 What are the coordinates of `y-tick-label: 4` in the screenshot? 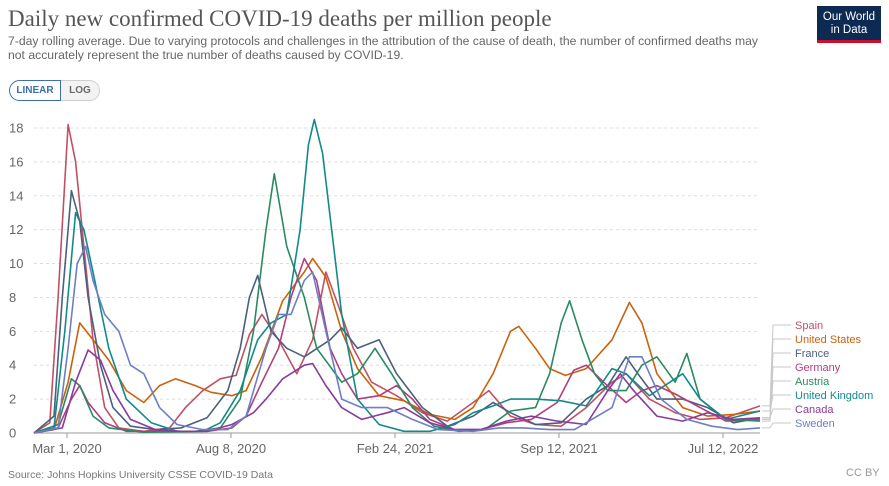 It's located at (12, 365).